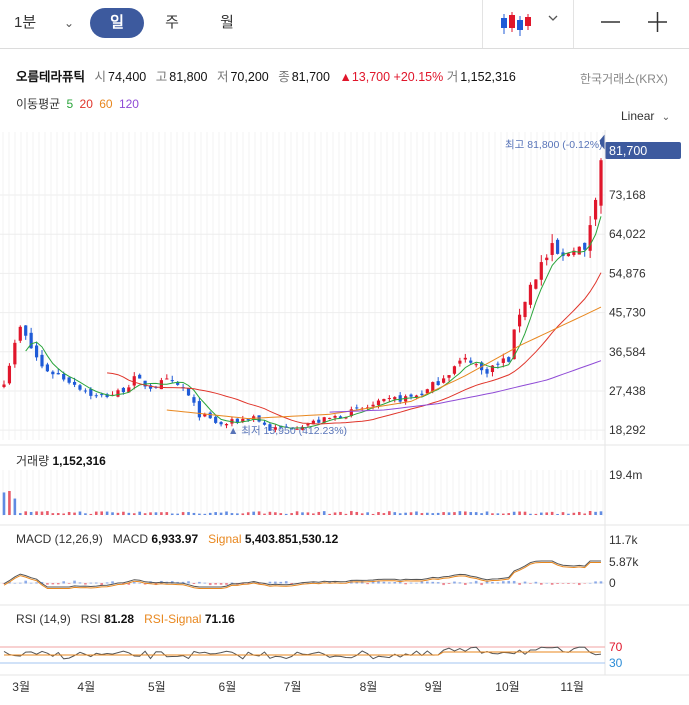 The width and height of the screenshot is (689, 705). What do you see at coordinates (128, 104) in the screenshot?
I see `ma-120-label: 120` at bounding box center [128, 104].